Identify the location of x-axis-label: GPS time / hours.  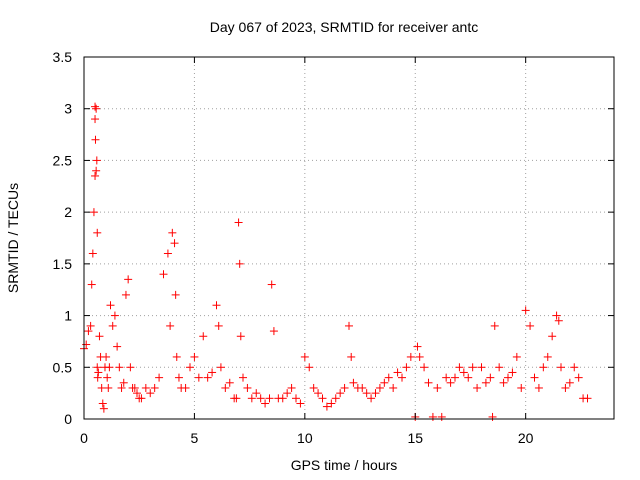
(344, 465).